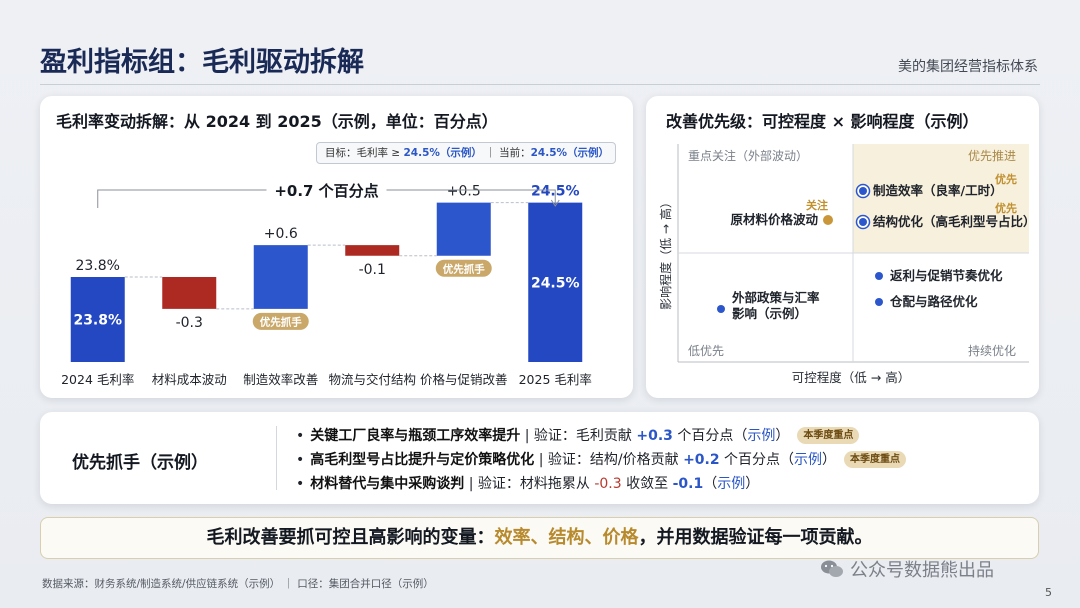 The image size is (1080, 608). Describe the element at coordinates (372, 379) in the screenshot. I see `category-label: 物流与交付结构` at that location.